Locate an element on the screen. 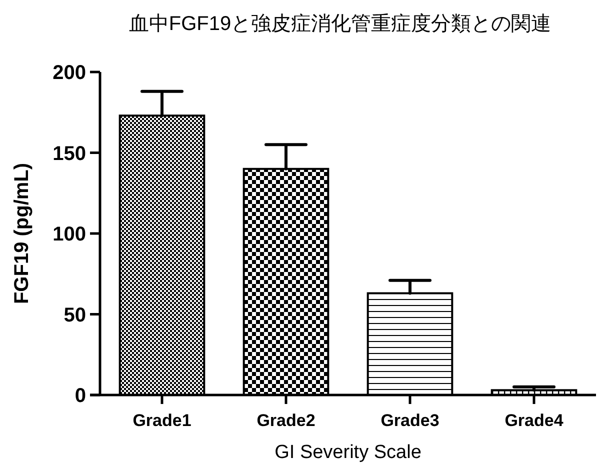 This screenshot has width=612, height=466. y-tick-label: 100 is located at coordinates (69, 235).